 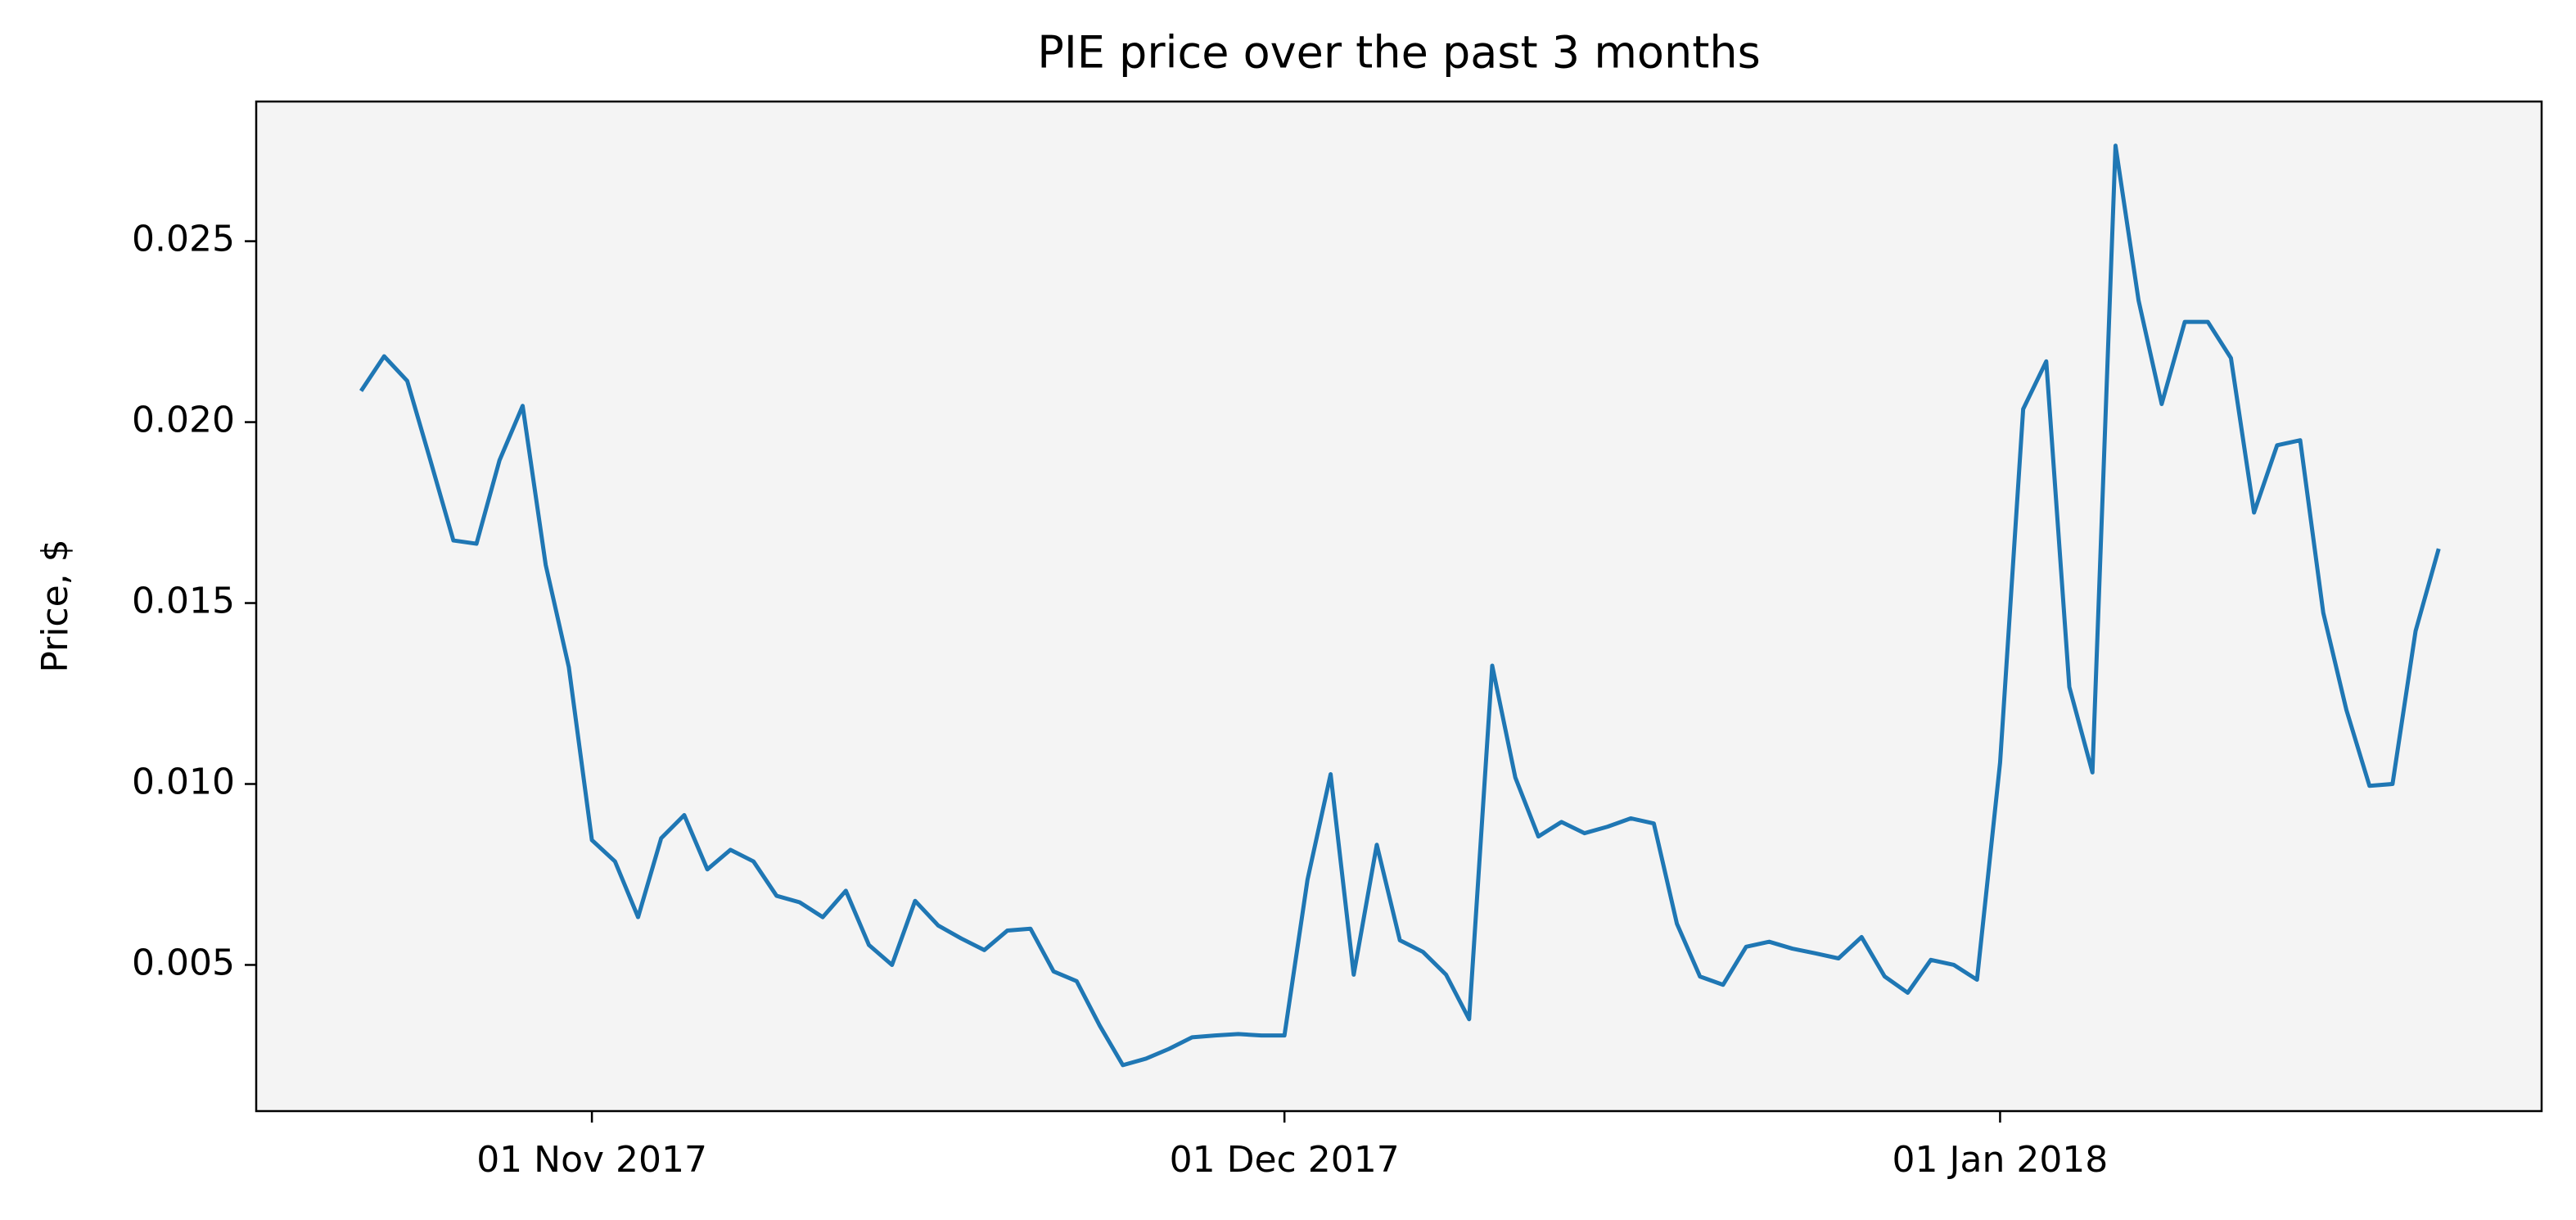 What do you see at coordinates (55, 605) in the screenshot?
I see `y-axis-label: Price, $` at bounding box center [55, 605].